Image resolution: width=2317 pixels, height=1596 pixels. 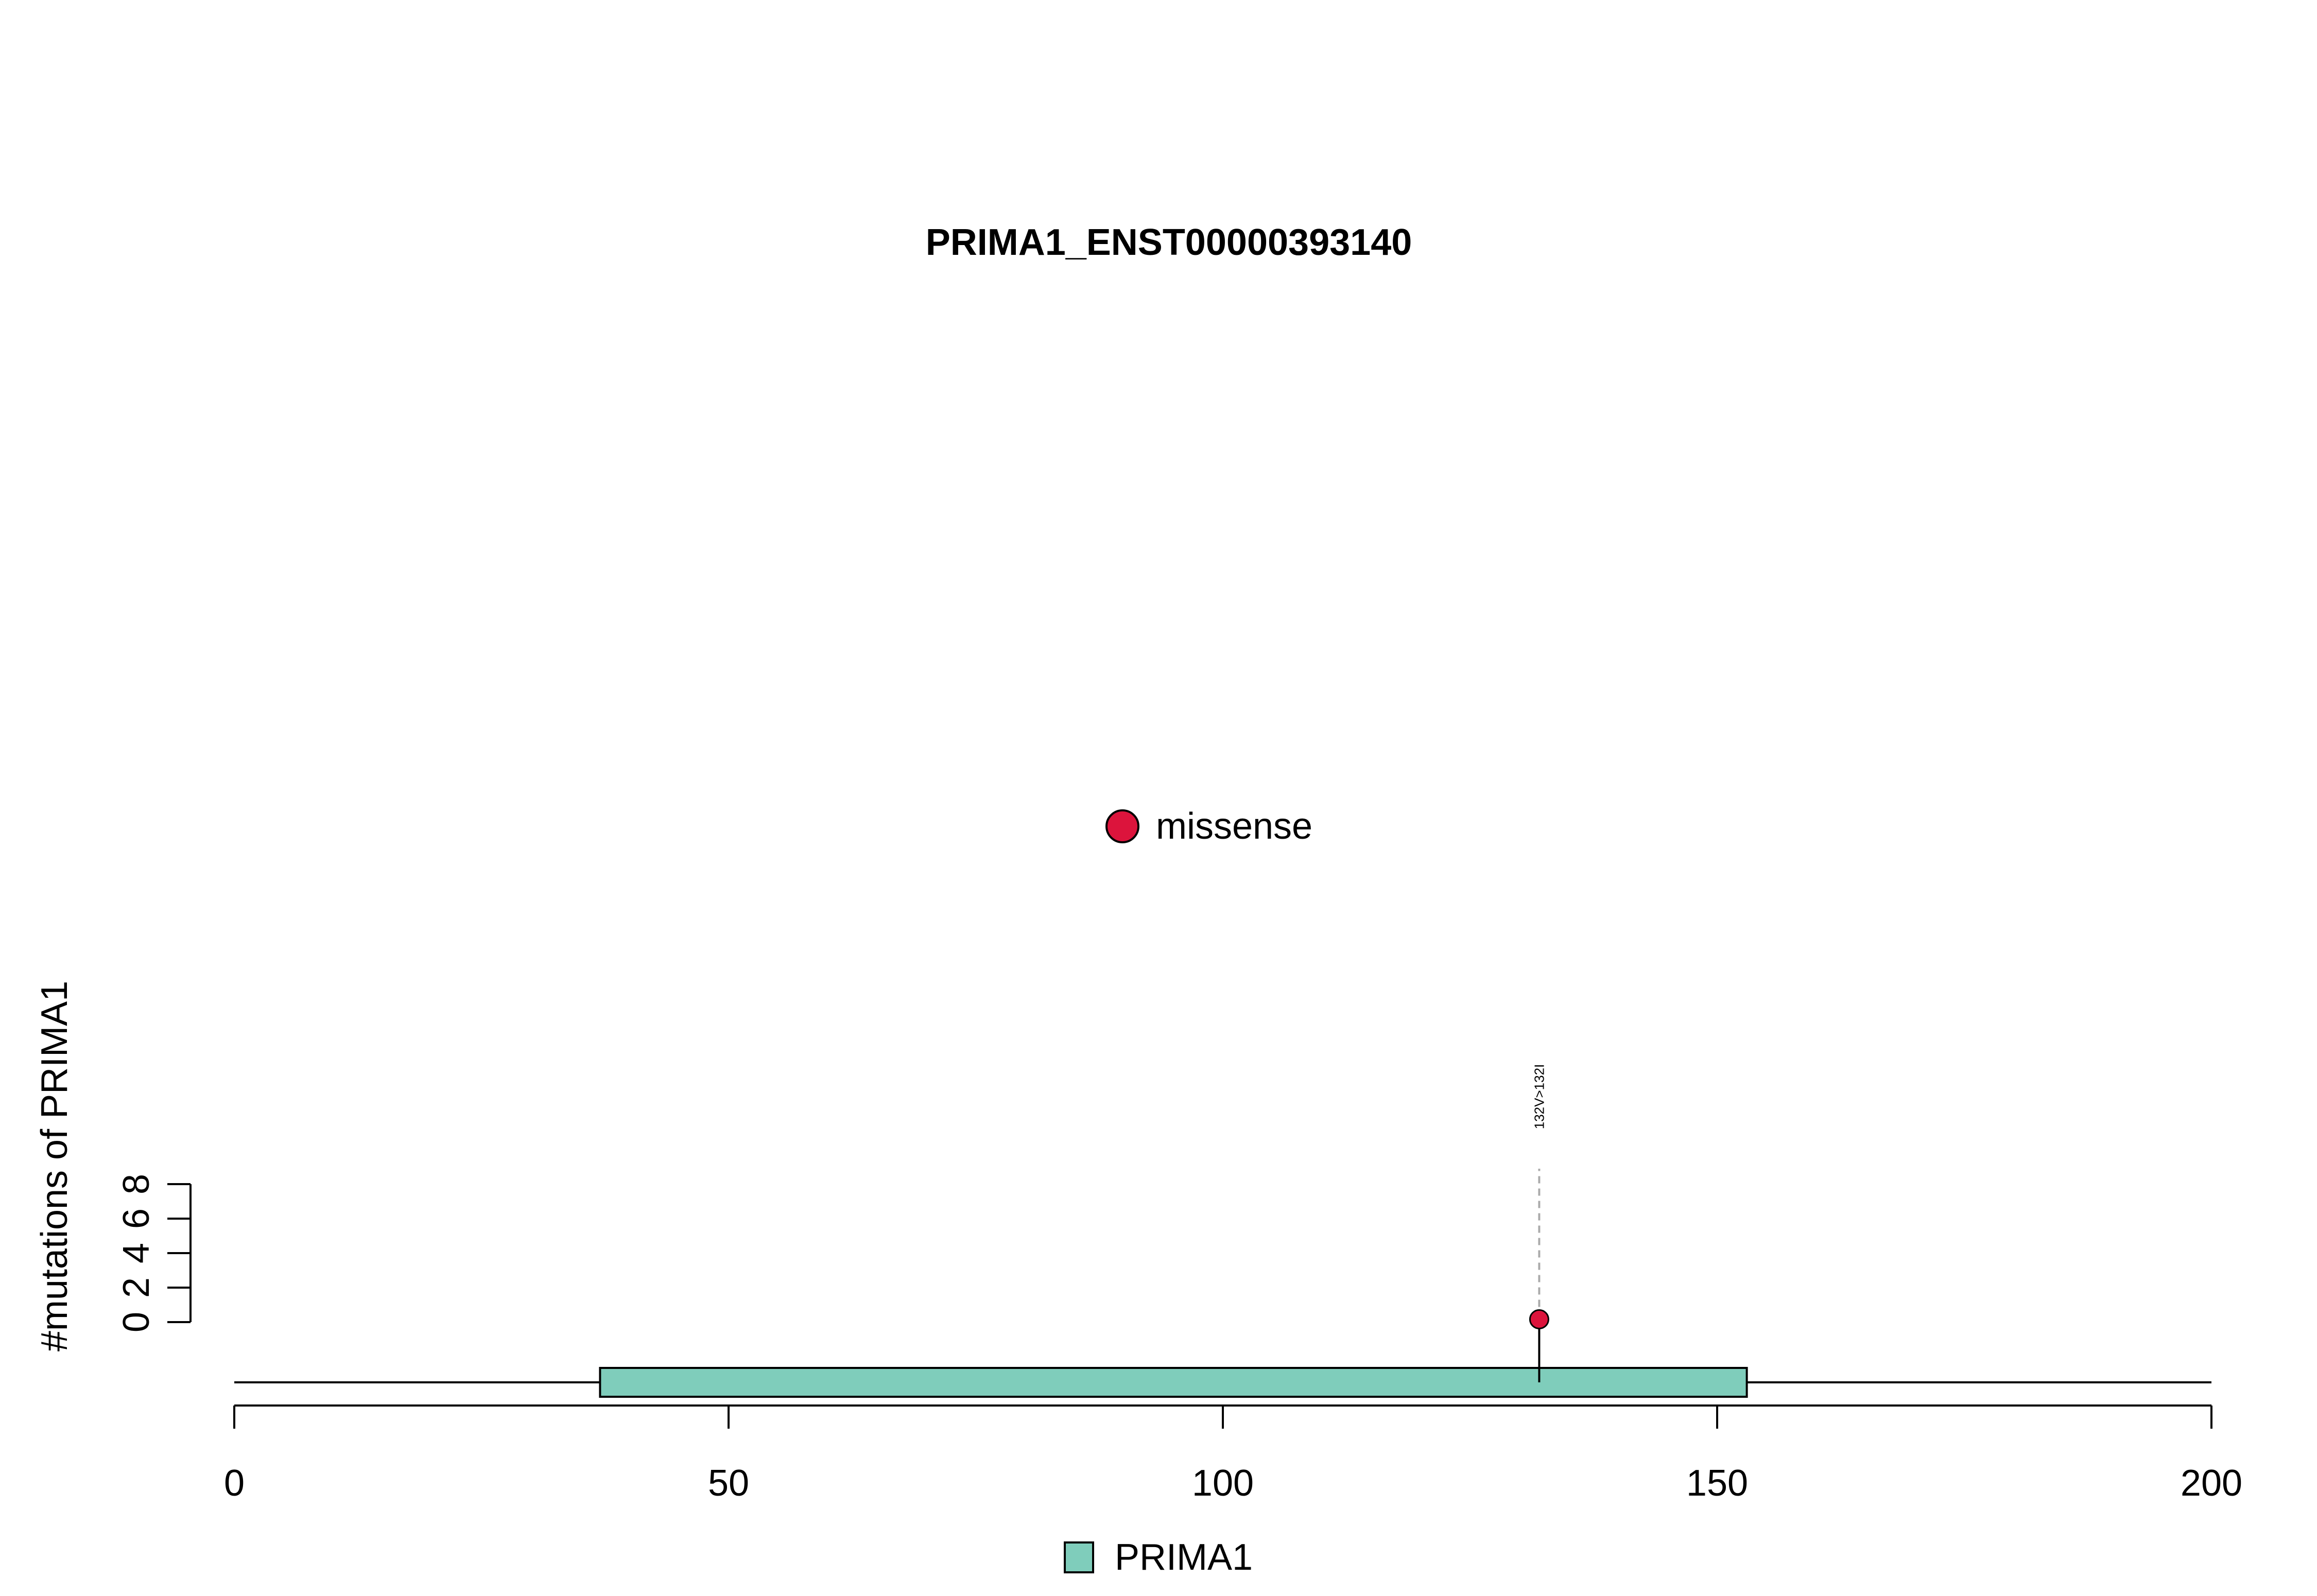 What do you see at coordinates (2211, 1483) in the screenshot?
I see `x-tick-label: 200` at bounding box center [2211, 1483].